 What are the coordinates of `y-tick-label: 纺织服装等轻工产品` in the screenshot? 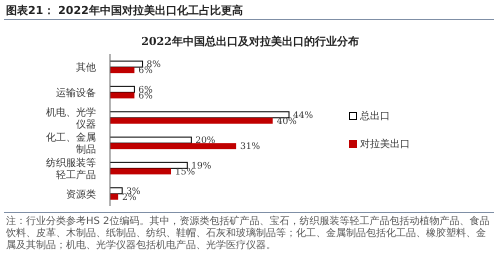 It's located at (71, 169).